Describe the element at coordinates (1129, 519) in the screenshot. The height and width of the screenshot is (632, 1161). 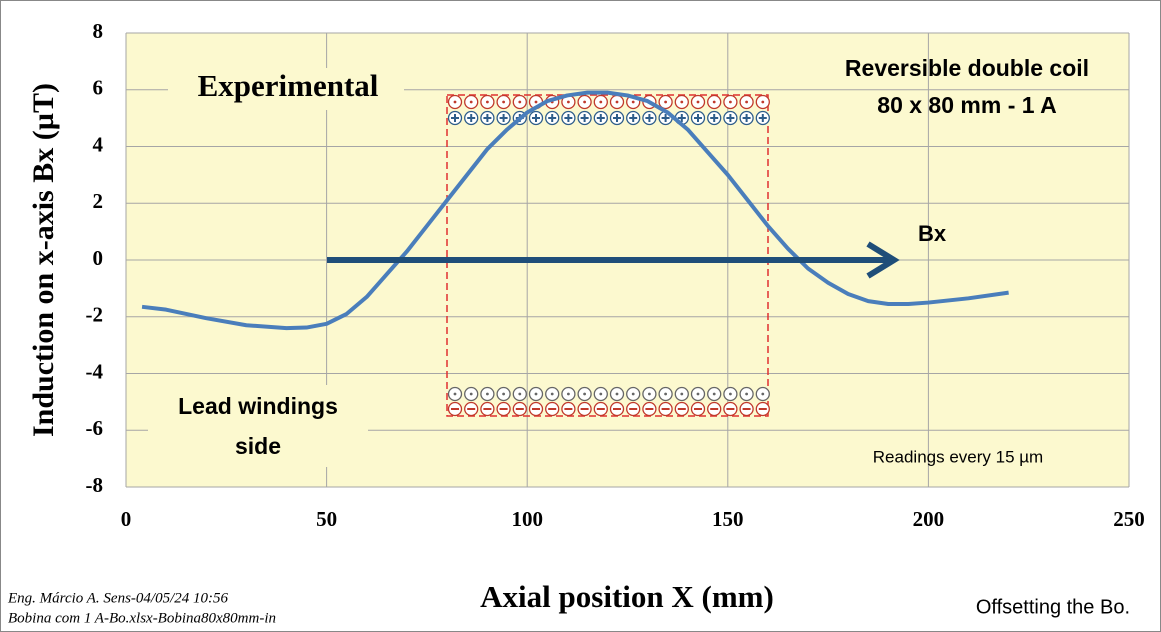
I see `x-tick-label: 250` at that location.